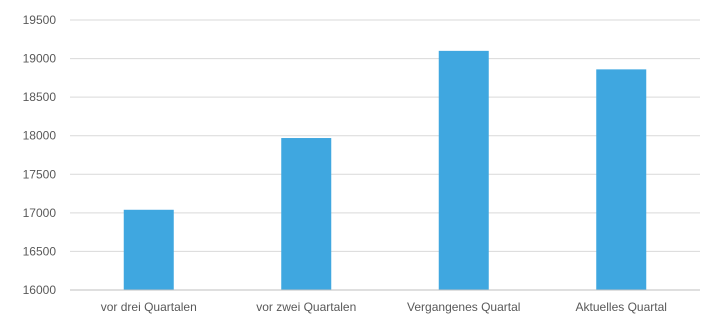 The image size is (706, 320). I want to click on x-category-label: Aktuelles Quartal, so click(621, 307).